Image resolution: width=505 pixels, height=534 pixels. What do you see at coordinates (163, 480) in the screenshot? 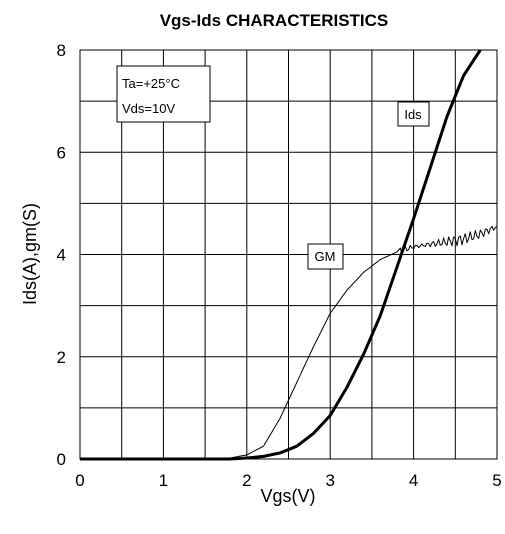
I see `x-tick-label: 1` at bounding box center [163, 480].